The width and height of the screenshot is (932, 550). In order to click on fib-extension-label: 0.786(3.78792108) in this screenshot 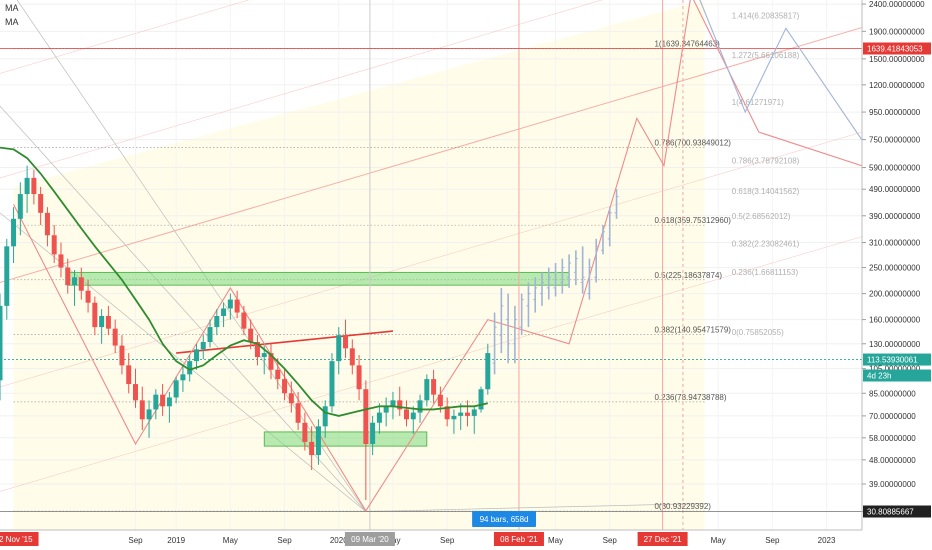, I will do `click(766, 161)`.